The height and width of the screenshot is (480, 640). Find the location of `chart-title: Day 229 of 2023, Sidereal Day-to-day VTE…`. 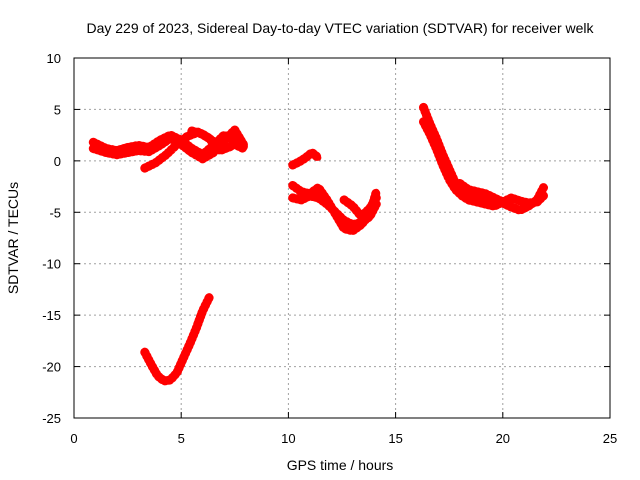

chart-title: Day 229 of 2023, Sidereal Day-to-day VTE… is located at coordinates (340, 28).